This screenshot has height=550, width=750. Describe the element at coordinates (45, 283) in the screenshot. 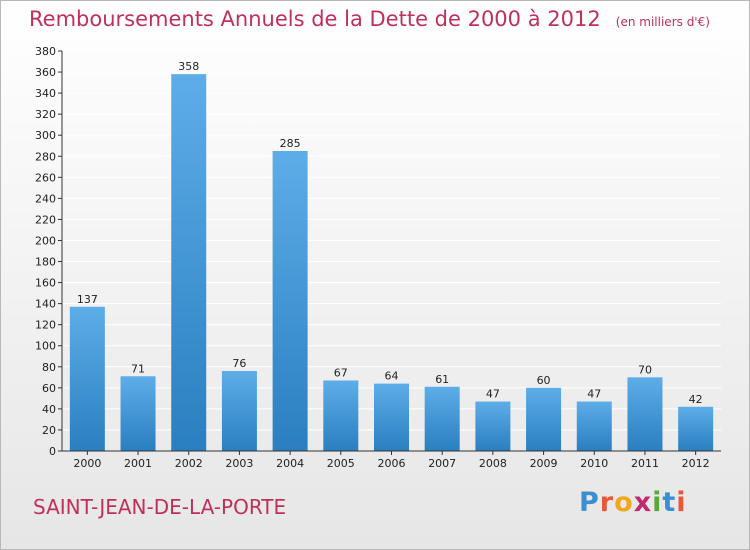

I see `y-tick-label: 160` at that location.